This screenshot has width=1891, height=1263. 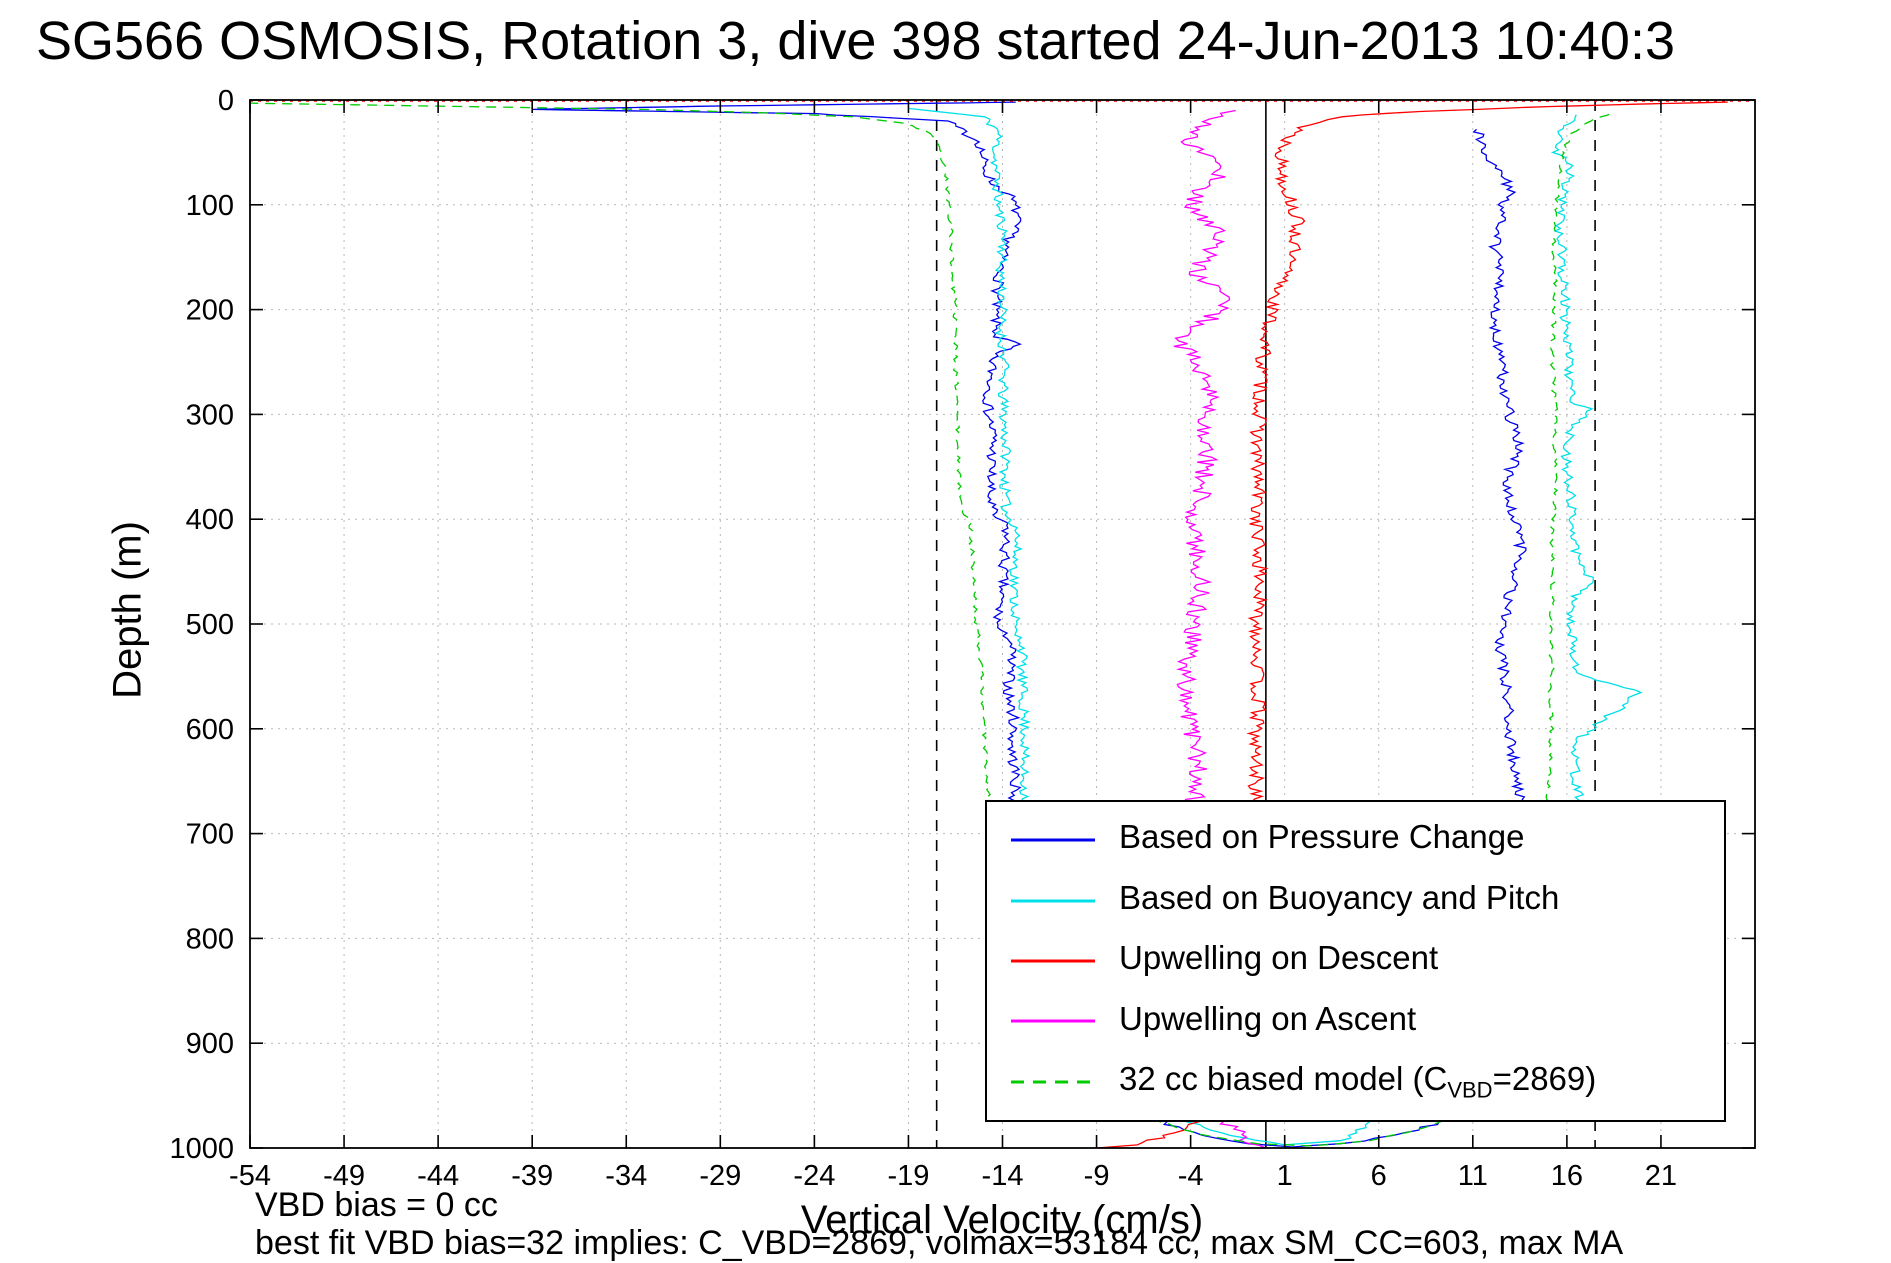 I want to click on legend-label: 32 cc biased model (CVBD=2869), so click(x=1358, y=1081).